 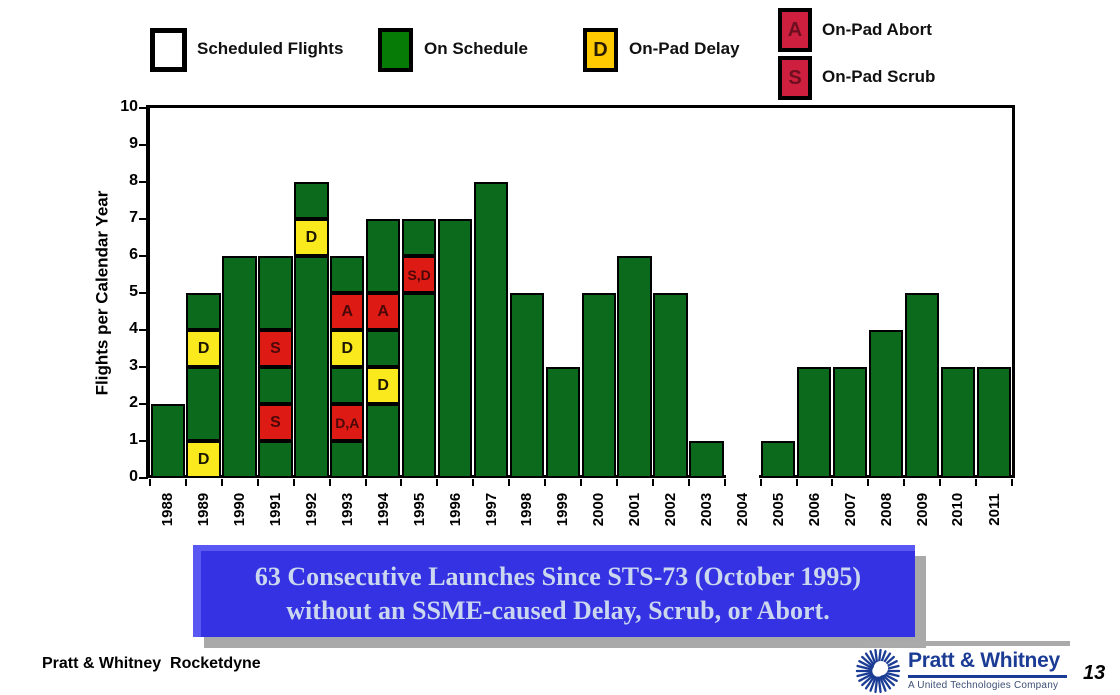 What do you see at coordinates (347, 348) in the screenshot?
I see `bar-segment-1993-yellow: D` at bounding box center [347, 348].